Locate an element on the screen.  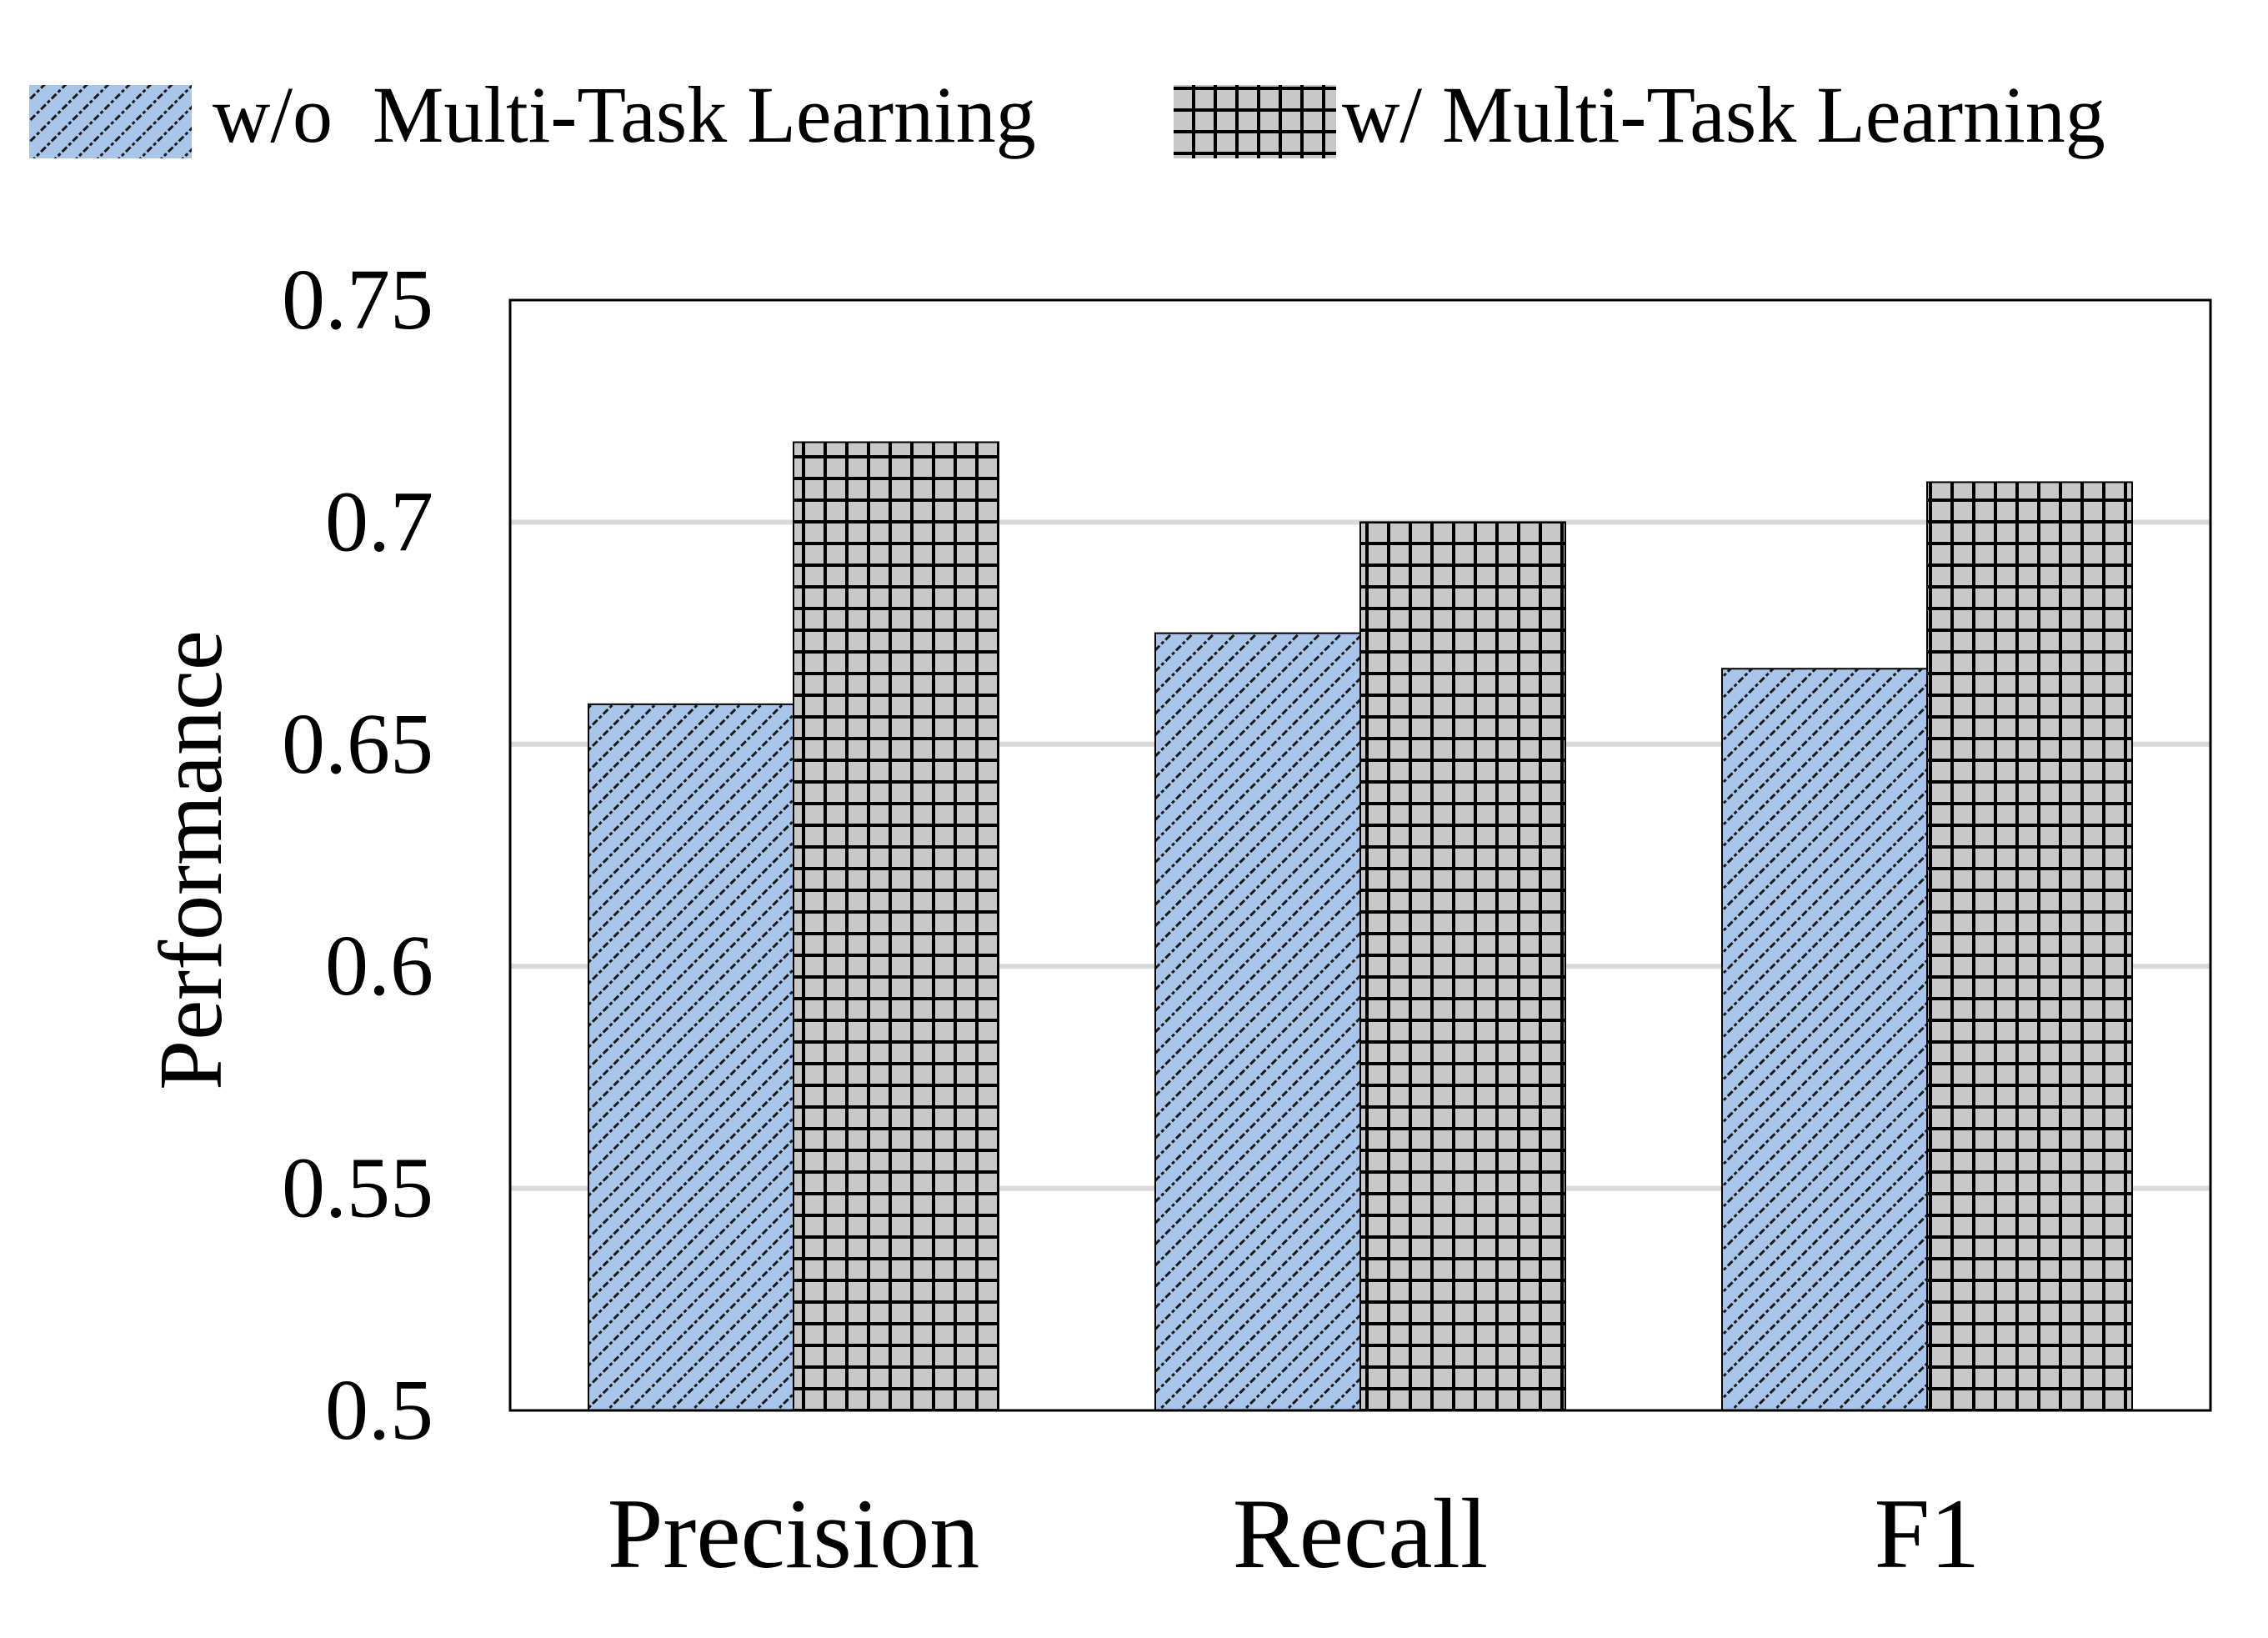
y-tick-label: 0.55 is located at coordinates (358, 1188).